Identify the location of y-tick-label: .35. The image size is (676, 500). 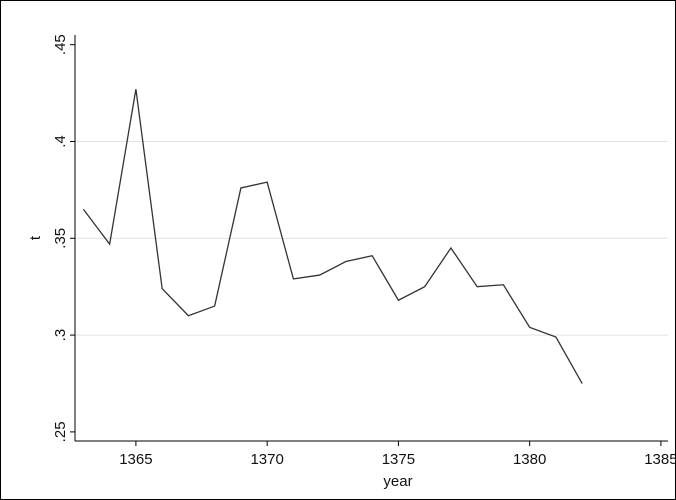
(60, 238).